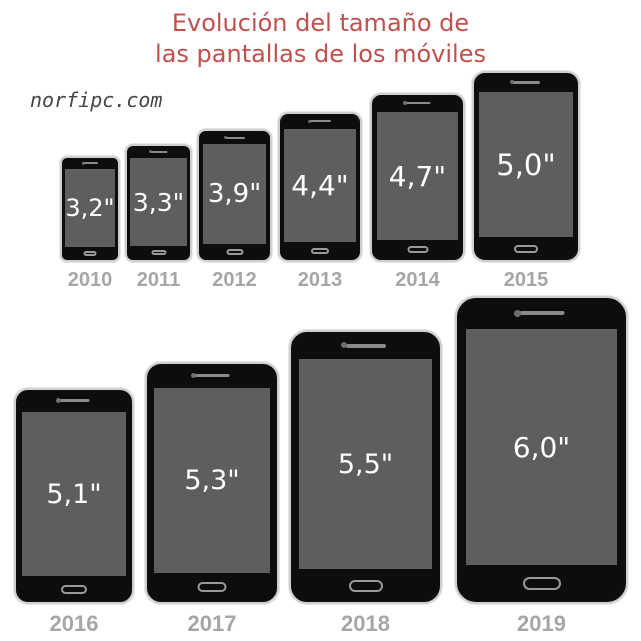 Image resolution: width=641 pixels, height=641 pixels. Describe the element at coordinates (417, 280) in the screenshot. I see `year-label: 2014` at that location.